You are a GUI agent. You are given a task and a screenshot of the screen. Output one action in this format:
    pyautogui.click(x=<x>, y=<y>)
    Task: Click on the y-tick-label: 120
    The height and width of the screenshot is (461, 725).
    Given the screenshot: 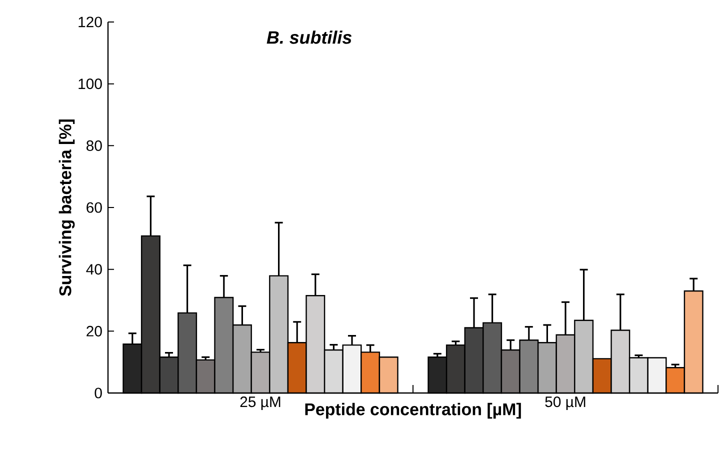 What is the action you would take?
    pyautogui.click(x=90, y=22)
    